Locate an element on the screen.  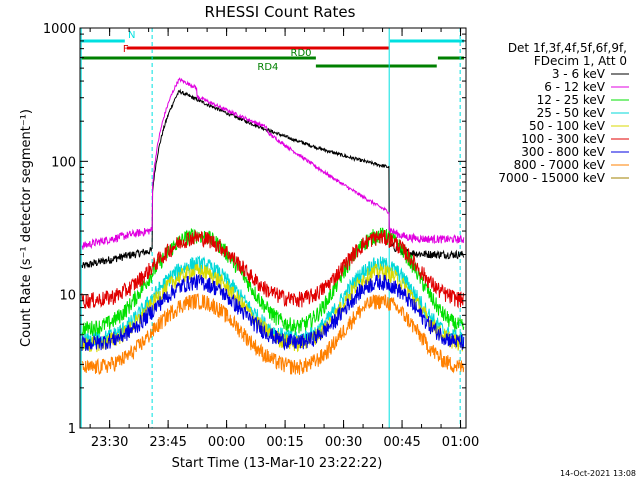
legend-entry-label: 25 - 50 keV is located at coordinates (571, 113).